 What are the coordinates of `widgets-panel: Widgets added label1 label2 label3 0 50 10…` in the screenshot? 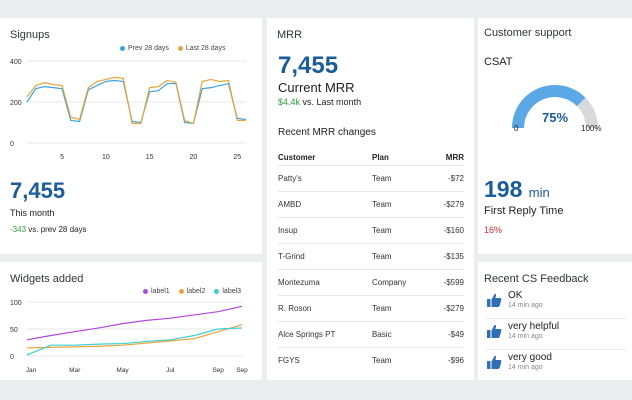 It's located at (131, 321).